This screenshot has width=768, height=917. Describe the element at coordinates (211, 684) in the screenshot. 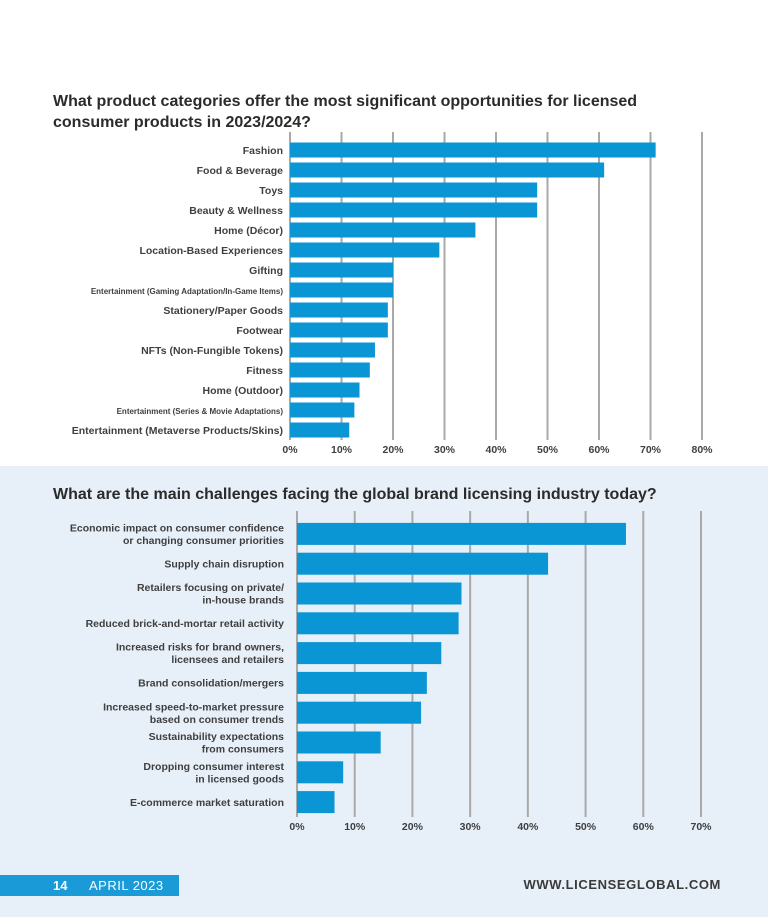

I see `category-label: Brand consolidation/mergers` at that location.